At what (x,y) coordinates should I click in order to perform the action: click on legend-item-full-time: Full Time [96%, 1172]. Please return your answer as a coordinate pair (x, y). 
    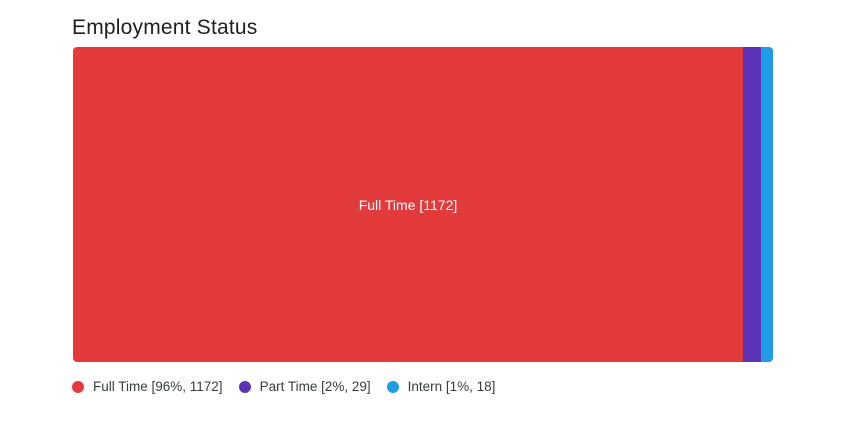
    Looking at the image, I should click on (147, 386).